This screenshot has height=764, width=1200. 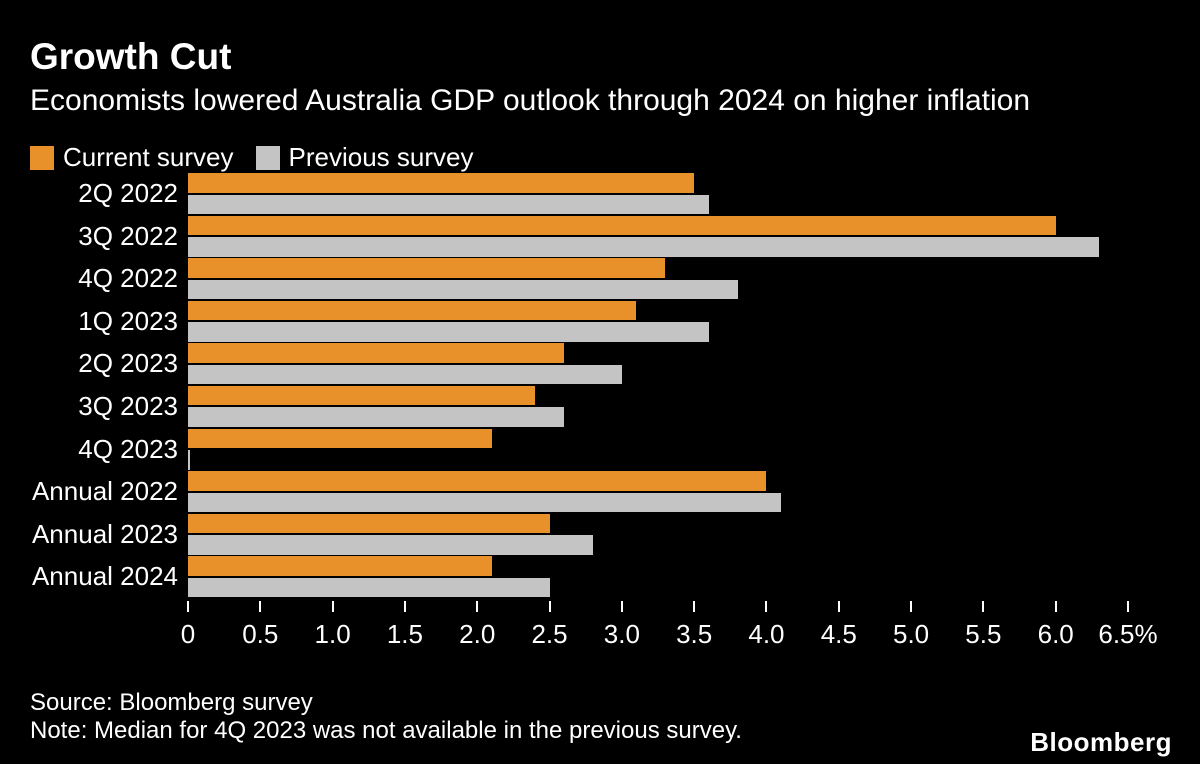 What do you see at coordinates (148, 157) in the screenshot?
I see `legend-label-current: Current survey` at bounding box center [148, 157].